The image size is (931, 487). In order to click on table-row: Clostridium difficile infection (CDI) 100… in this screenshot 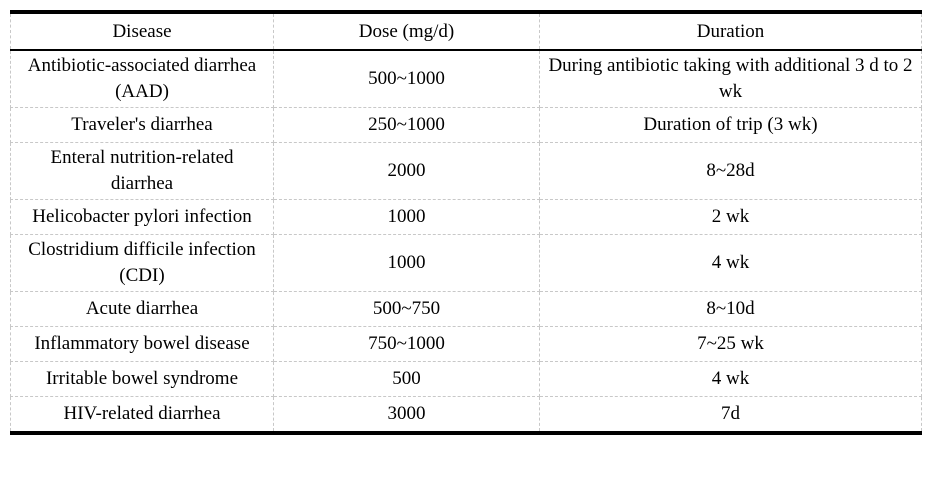, I will do `click(466, 263)`.